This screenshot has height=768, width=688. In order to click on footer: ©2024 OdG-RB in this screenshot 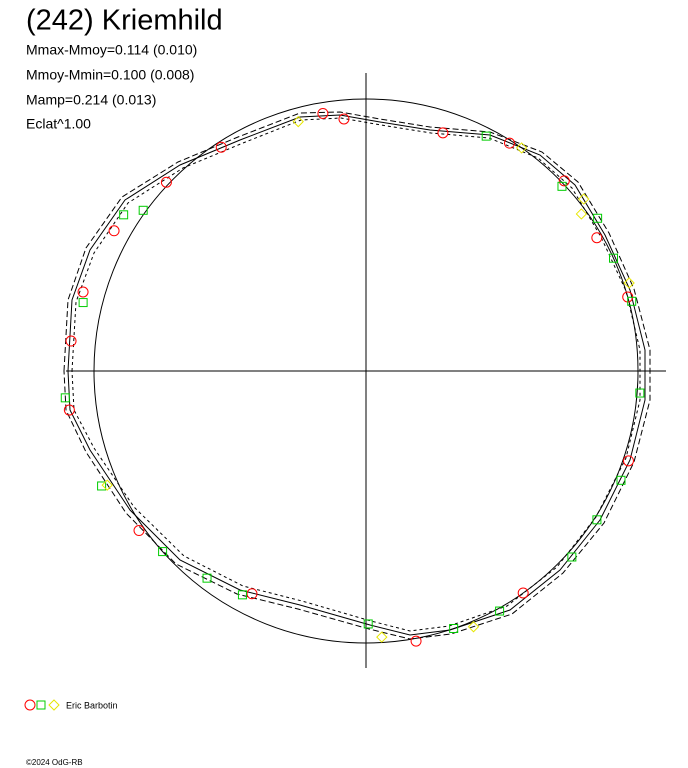, I will do `click(54, 762)`.